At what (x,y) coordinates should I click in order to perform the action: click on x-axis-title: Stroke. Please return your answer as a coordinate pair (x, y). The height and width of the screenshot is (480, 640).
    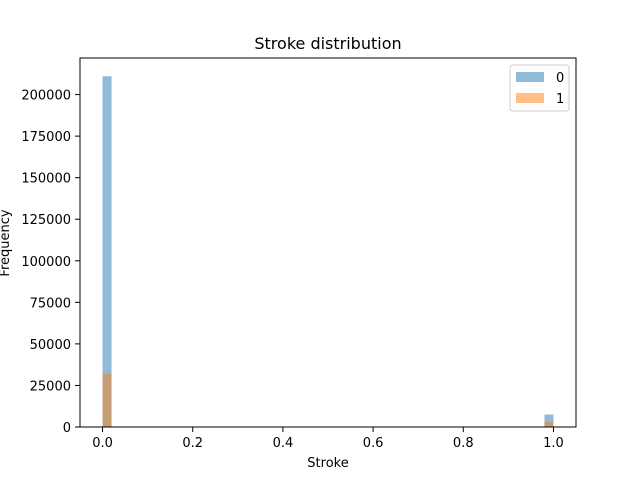
    Looking at the image, I should click on (327, 463).